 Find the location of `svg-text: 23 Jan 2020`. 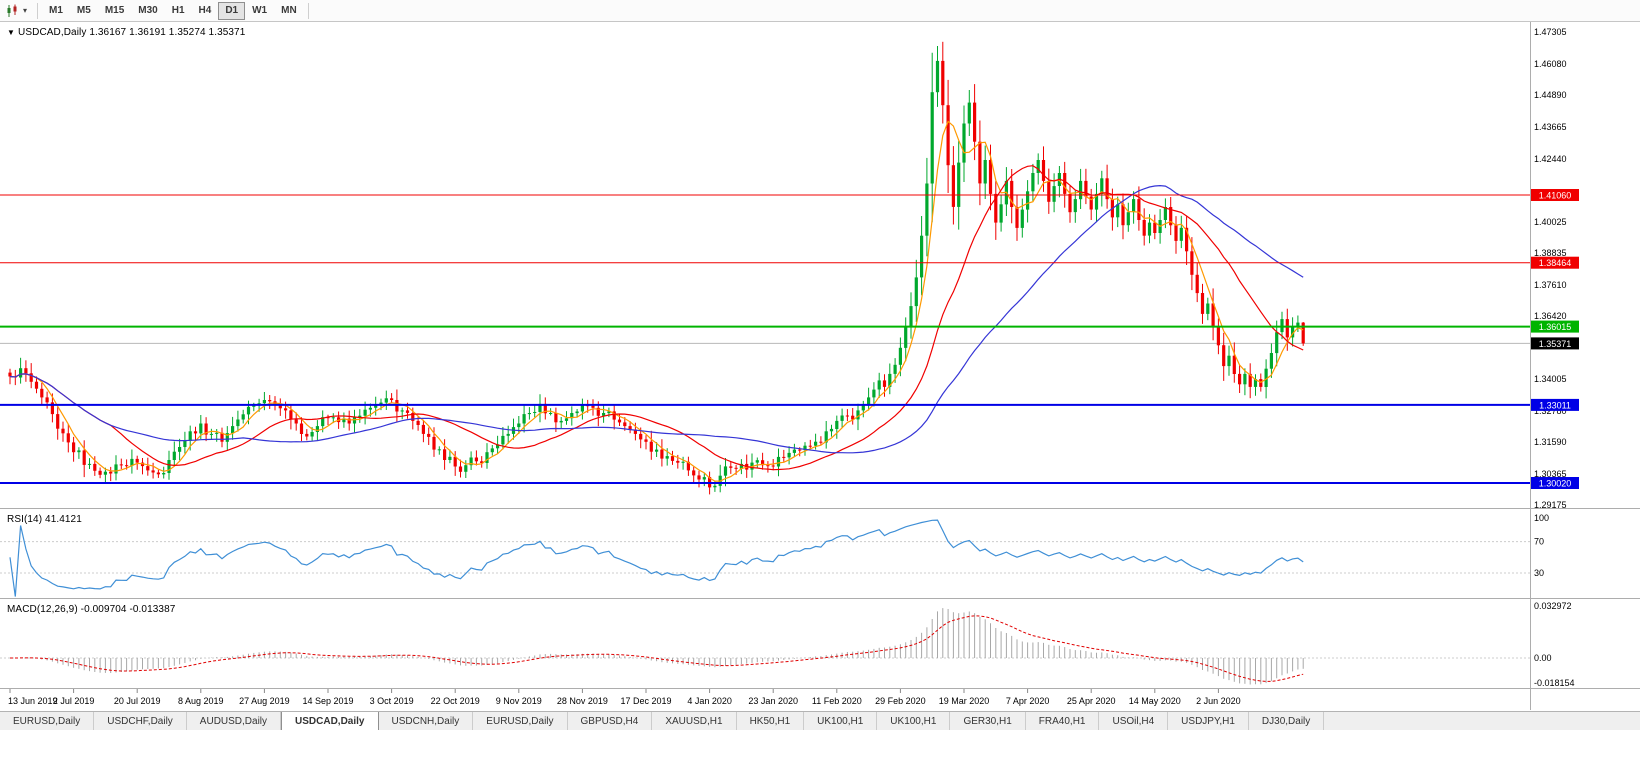

svg-text: 23 Jan 2020 is located at coordinates (773, 701).